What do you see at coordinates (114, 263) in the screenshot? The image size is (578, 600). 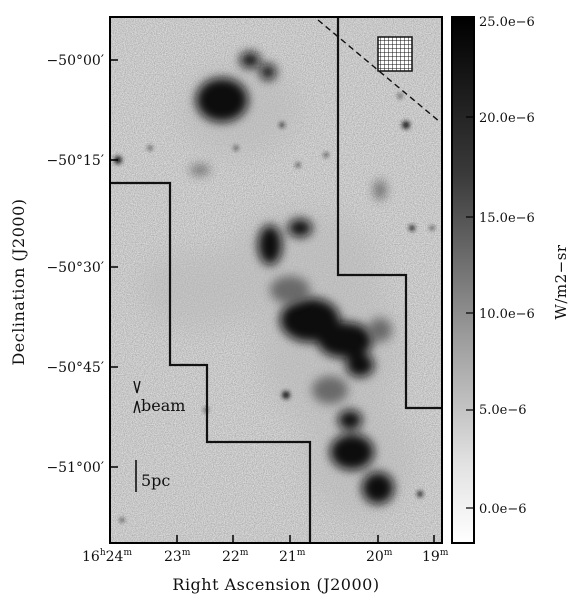 I see `y-tick-marks` at bounding box center [114, 263].